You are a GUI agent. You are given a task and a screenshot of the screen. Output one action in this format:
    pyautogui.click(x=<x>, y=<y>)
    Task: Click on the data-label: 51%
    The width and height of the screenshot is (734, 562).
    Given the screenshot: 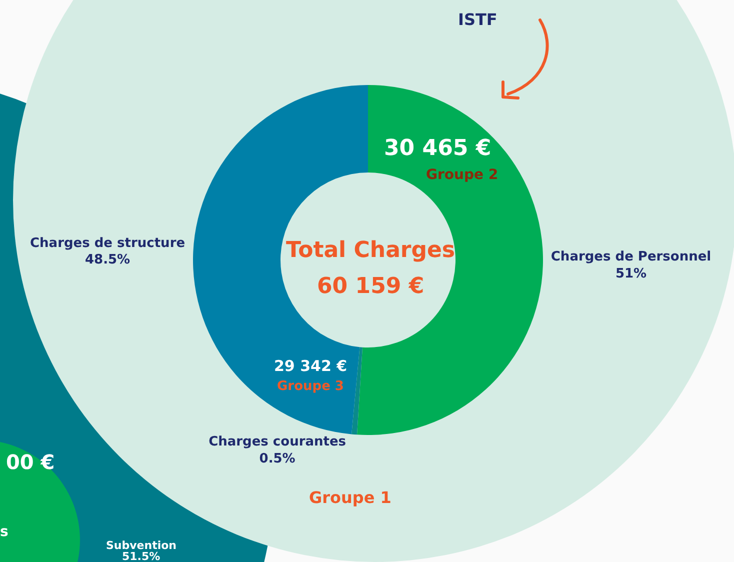 What is the action you would take?
    pyautogui.click(x=631, y=274)
    